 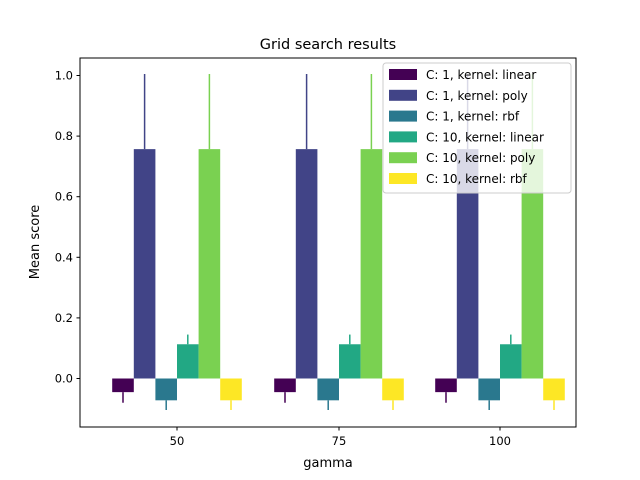 I want to click on y-tick-label: 0.8, so click(x=64, y=136).